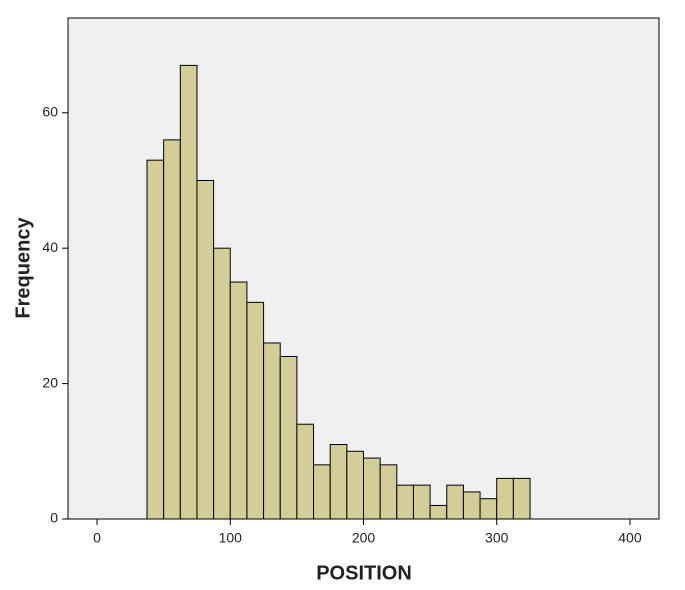 Image resolution: width=685 pixels, height=590 pixels. Describe the element at coordinates (364, 573) in the screenshot. I see `x-axis-title: POSITION` at that location.